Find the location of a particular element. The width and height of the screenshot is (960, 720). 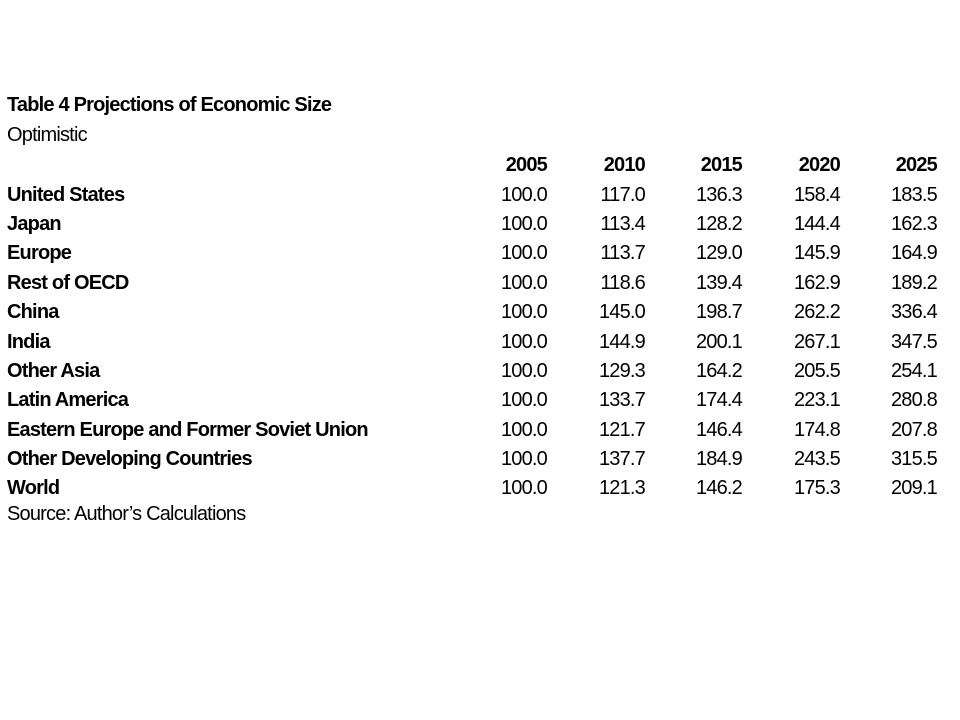

row-label: India is located at coordinates (28, 341).